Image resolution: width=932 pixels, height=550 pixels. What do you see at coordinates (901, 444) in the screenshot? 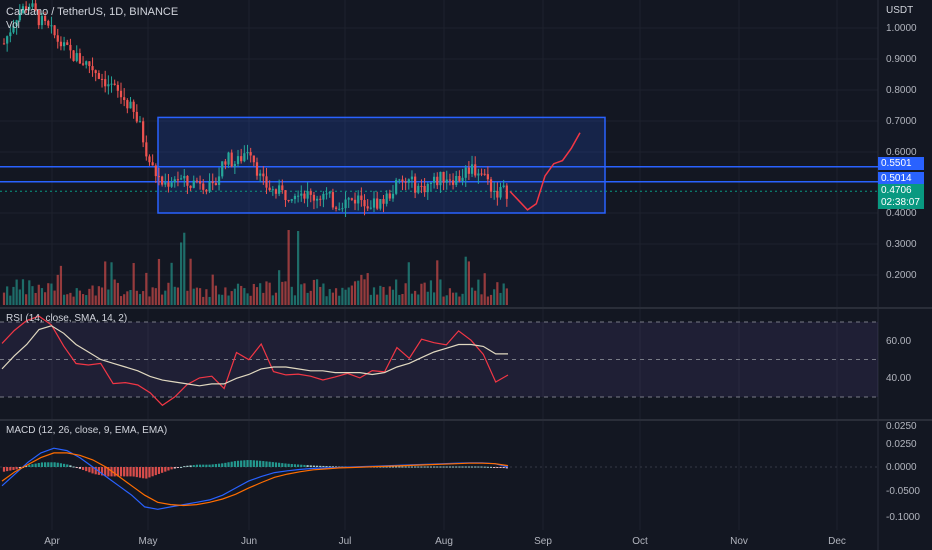
I see `macd-tick: 0.0250` at bounding box center [901, 444].